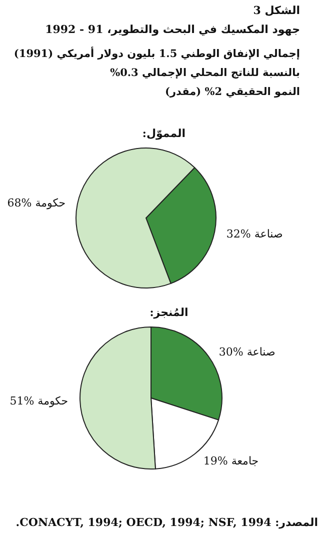 Image resolution: width=336 pixels, height=537 pixels. I want to click on slice-label: حكومة 68%, so click(36, 203).